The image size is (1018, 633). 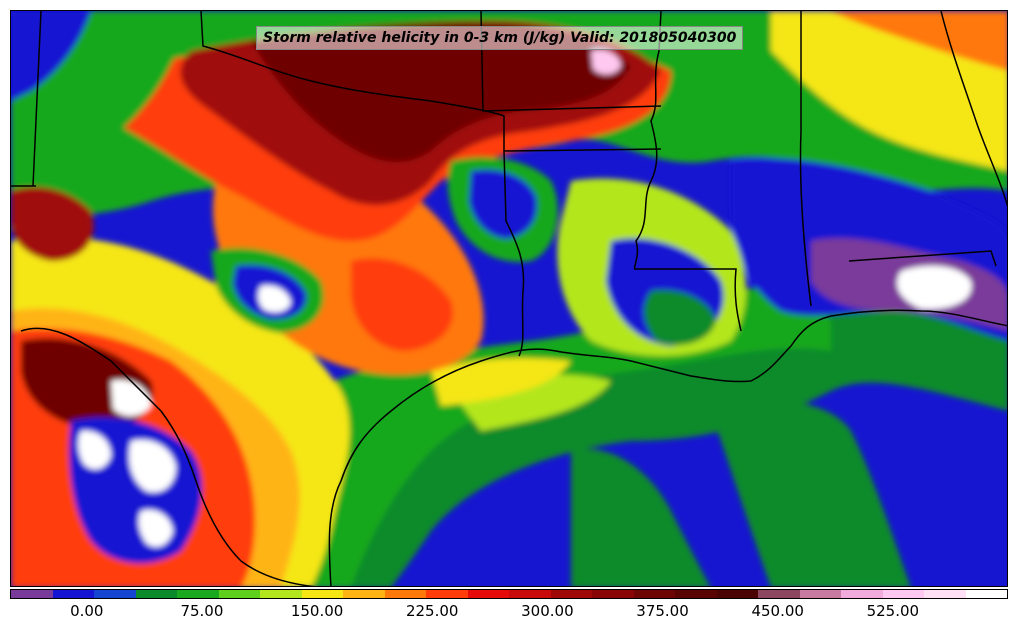 What do you see at coordinates (87, 611) in the screenshot?
I see `colorbar-tick-label: 0.00` at bounding box center [87, 611].